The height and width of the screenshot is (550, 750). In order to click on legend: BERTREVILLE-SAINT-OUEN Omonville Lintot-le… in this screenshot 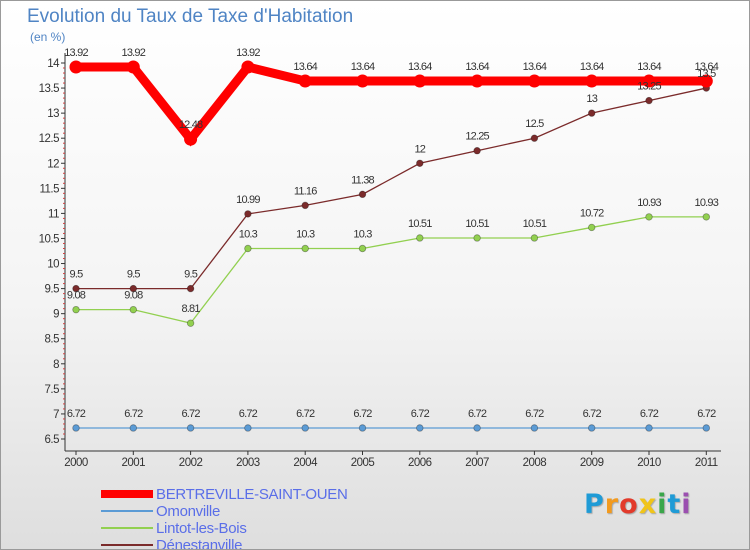, I will do `click(266, 518)`.